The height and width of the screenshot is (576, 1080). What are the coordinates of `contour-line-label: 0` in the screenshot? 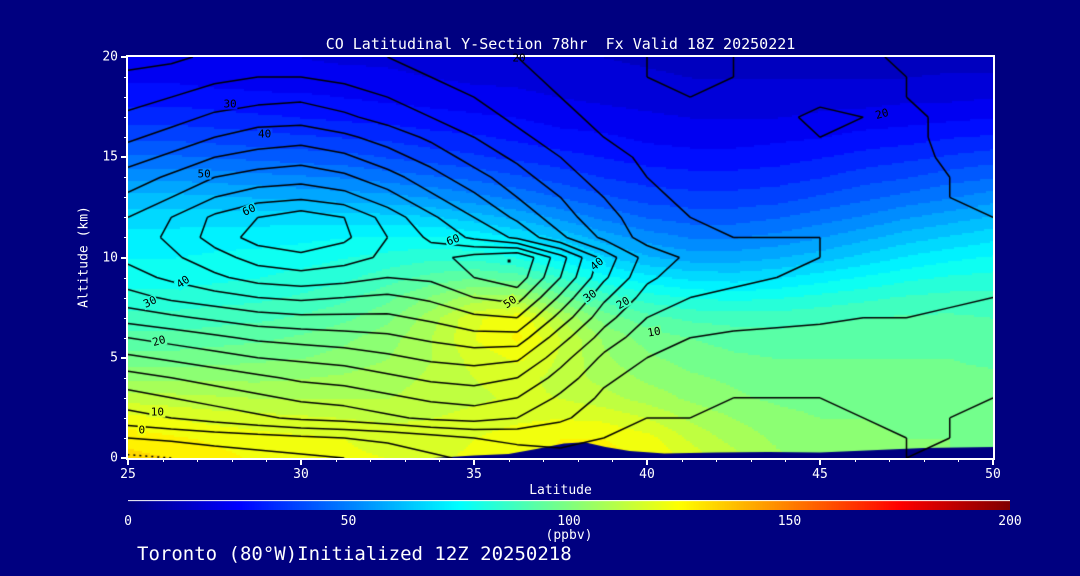 It's located at (142, 430).